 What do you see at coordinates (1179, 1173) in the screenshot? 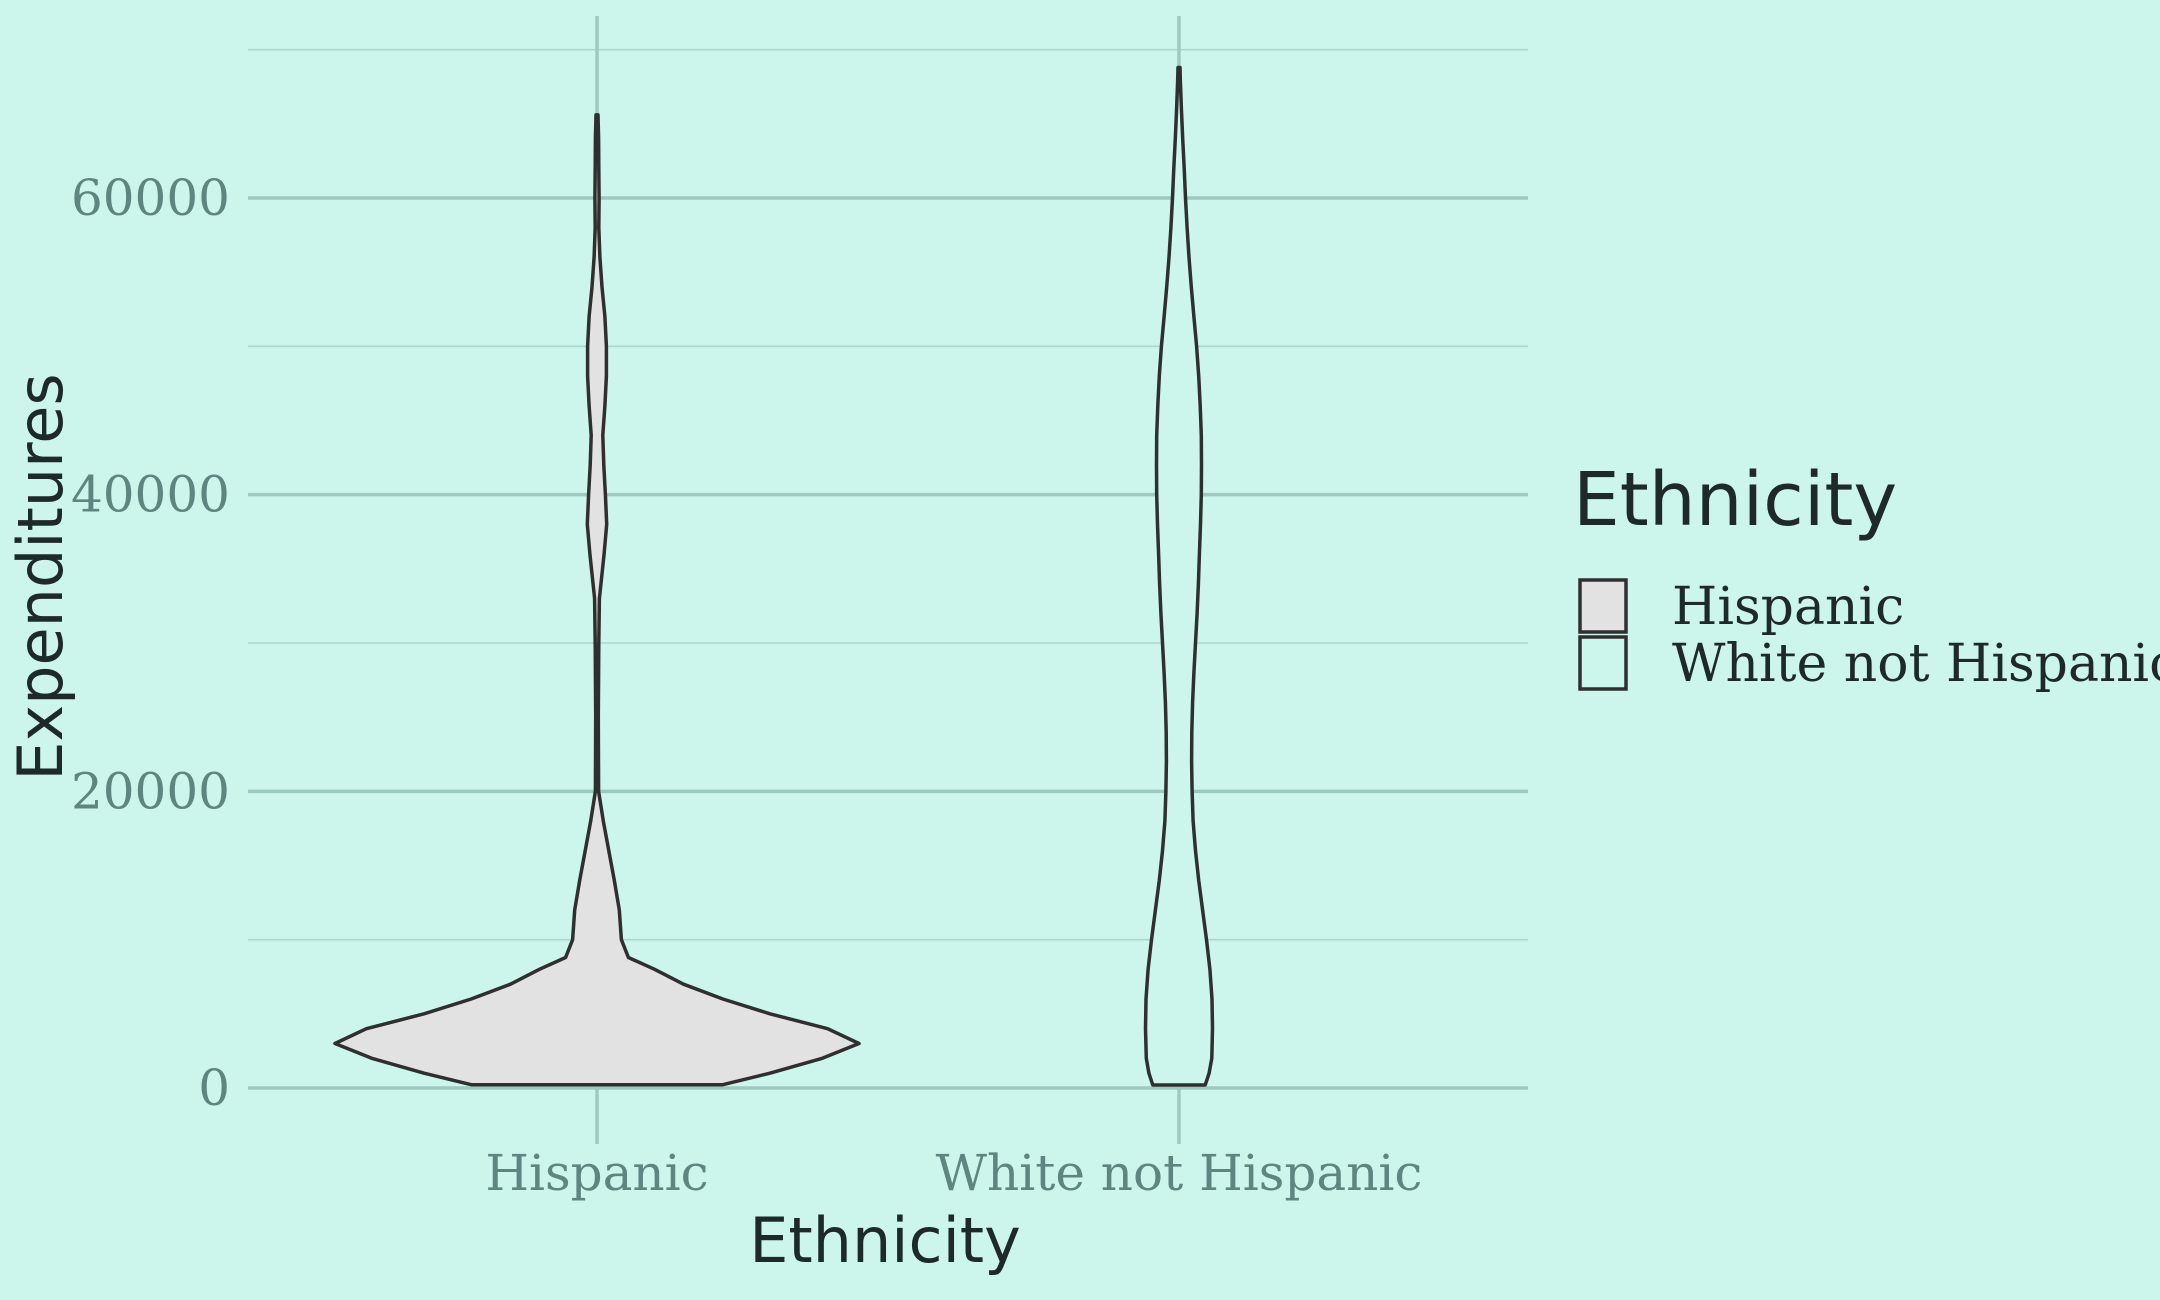
I see `x-tick-label: White not Hispanic` at bounding box center [1179, 1173].